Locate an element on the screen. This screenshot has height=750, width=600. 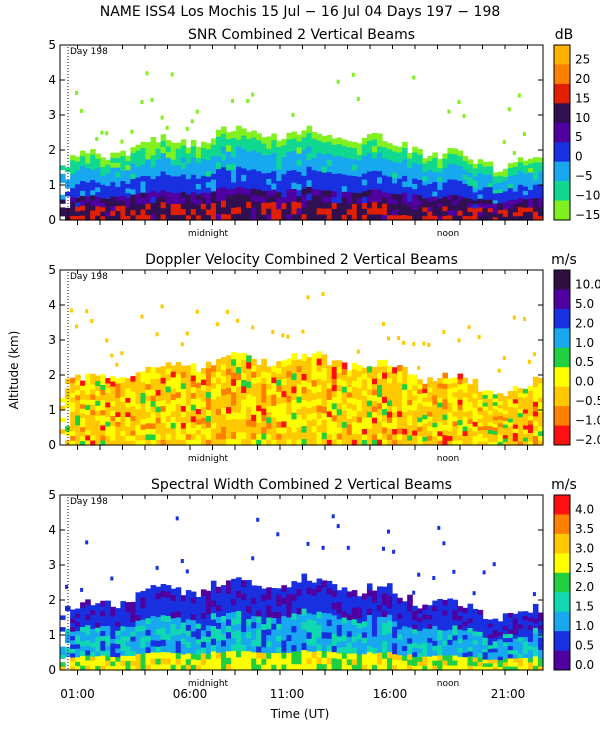
panel-title: Spectral Width Combined 2 Vertical Beams is located at coordinates (301, 485).